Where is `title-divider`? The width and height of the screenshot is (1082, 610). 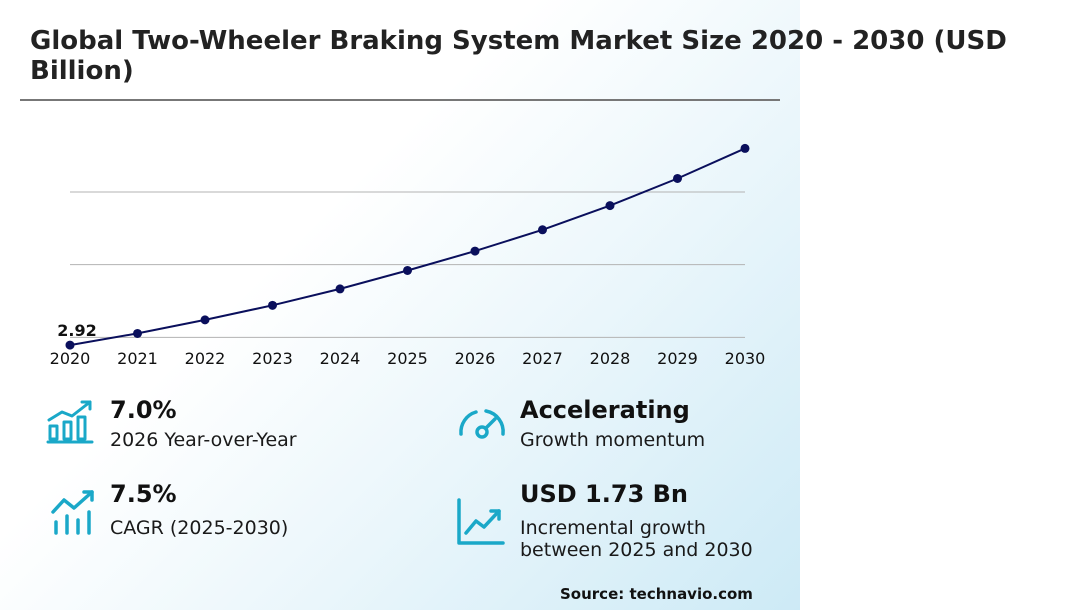 title-divider is located at coordinates (400, 100).